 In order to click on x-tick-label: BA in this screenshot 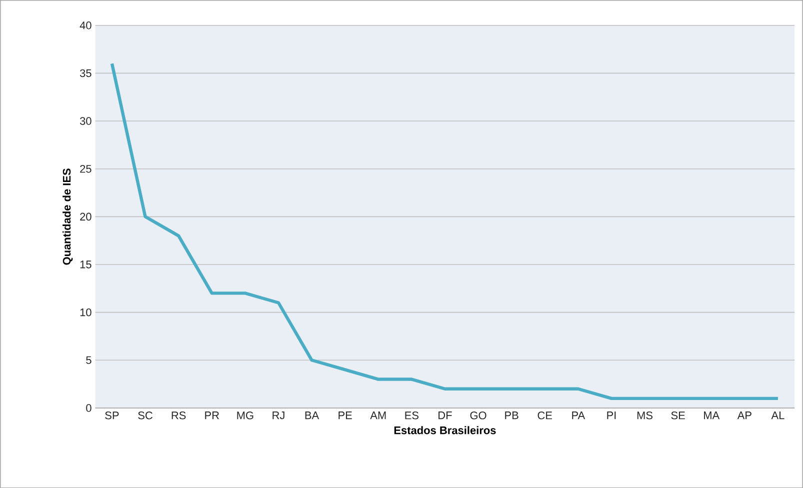, I will do `click(312, 415)`.